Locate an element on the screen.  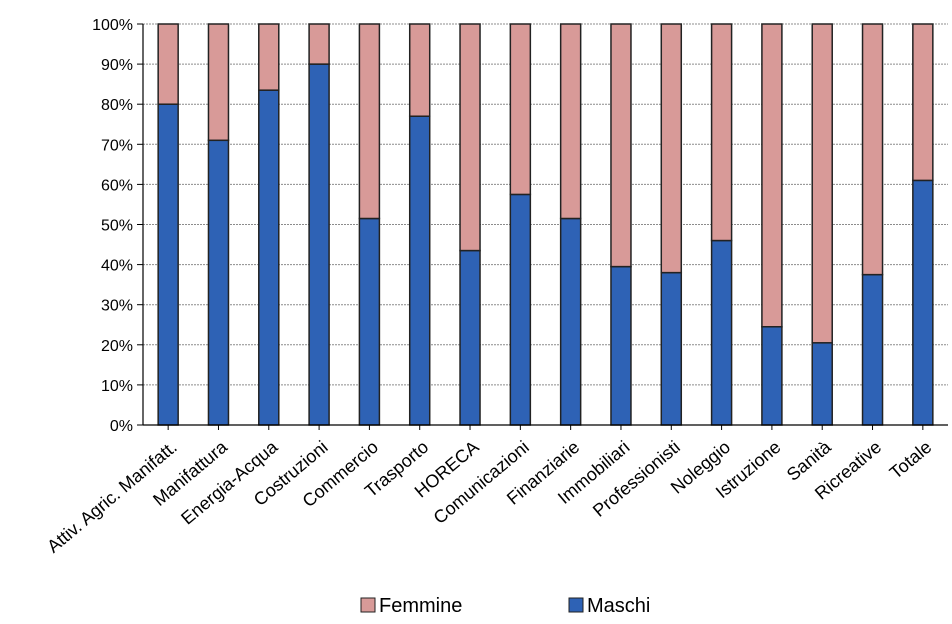
y-tick-label: 80% is located at coordinates (117, 105).